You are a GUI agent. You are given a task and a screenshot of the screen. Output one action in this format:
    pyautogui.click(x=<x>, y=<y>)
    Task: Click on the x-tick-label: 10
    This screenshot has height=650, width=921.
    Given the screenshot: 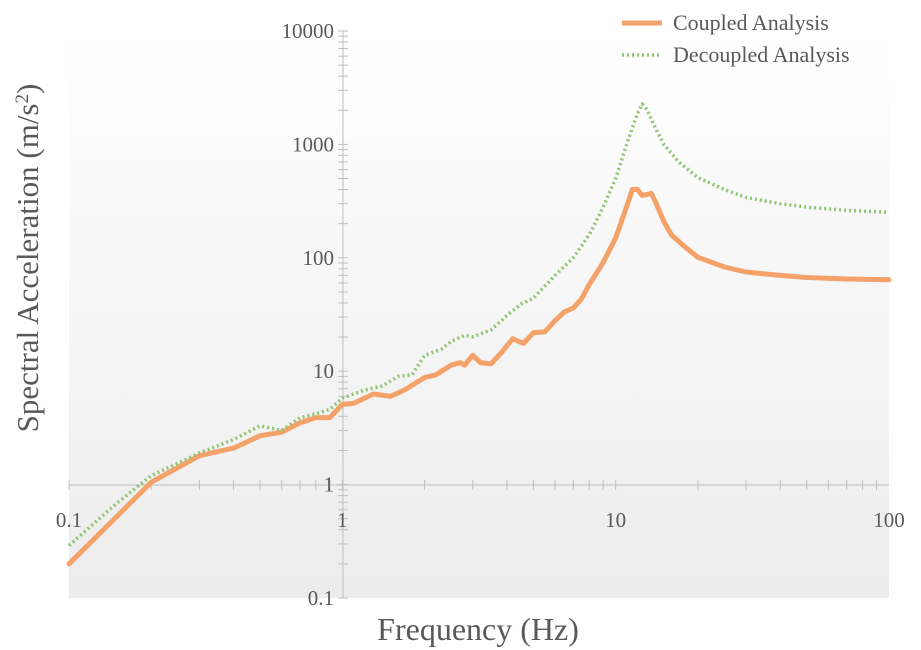 What is the action you would take?
    pyautogui.click(x=615, y=520)
    